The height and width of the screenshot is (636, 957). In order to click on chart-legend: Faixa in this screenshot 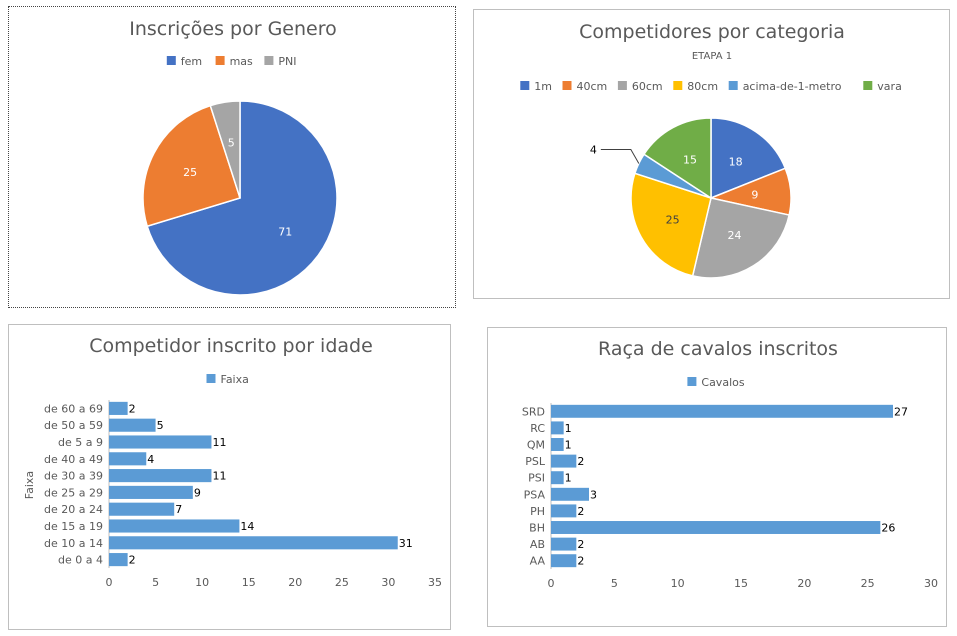, I will do `click(227, 379)`.